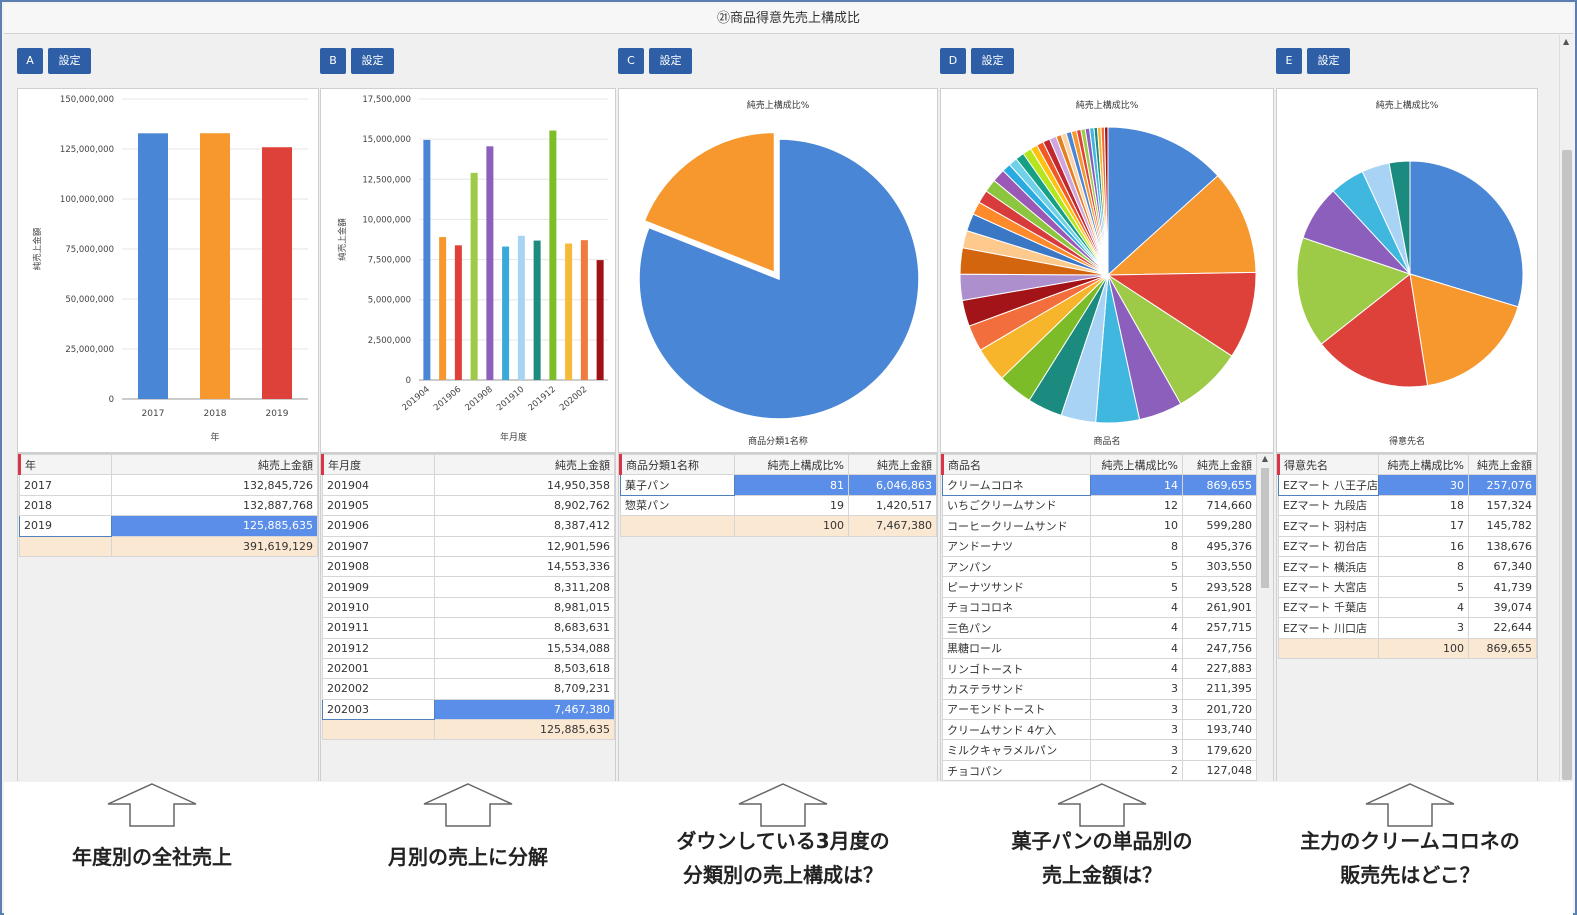 The height and width of the screenshot is (915, 1577). Describe the element at coordinates (1016, 465) in the screenshot. I see `col-header-product: 商品名` at that location.